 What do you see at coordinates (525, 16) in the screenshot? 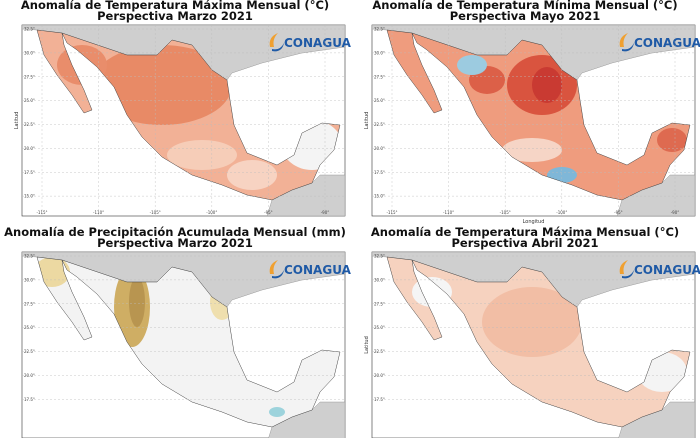
I see `panel-subtitle: Perspectiva Mayo 2021` at bounding box center [525, 16].